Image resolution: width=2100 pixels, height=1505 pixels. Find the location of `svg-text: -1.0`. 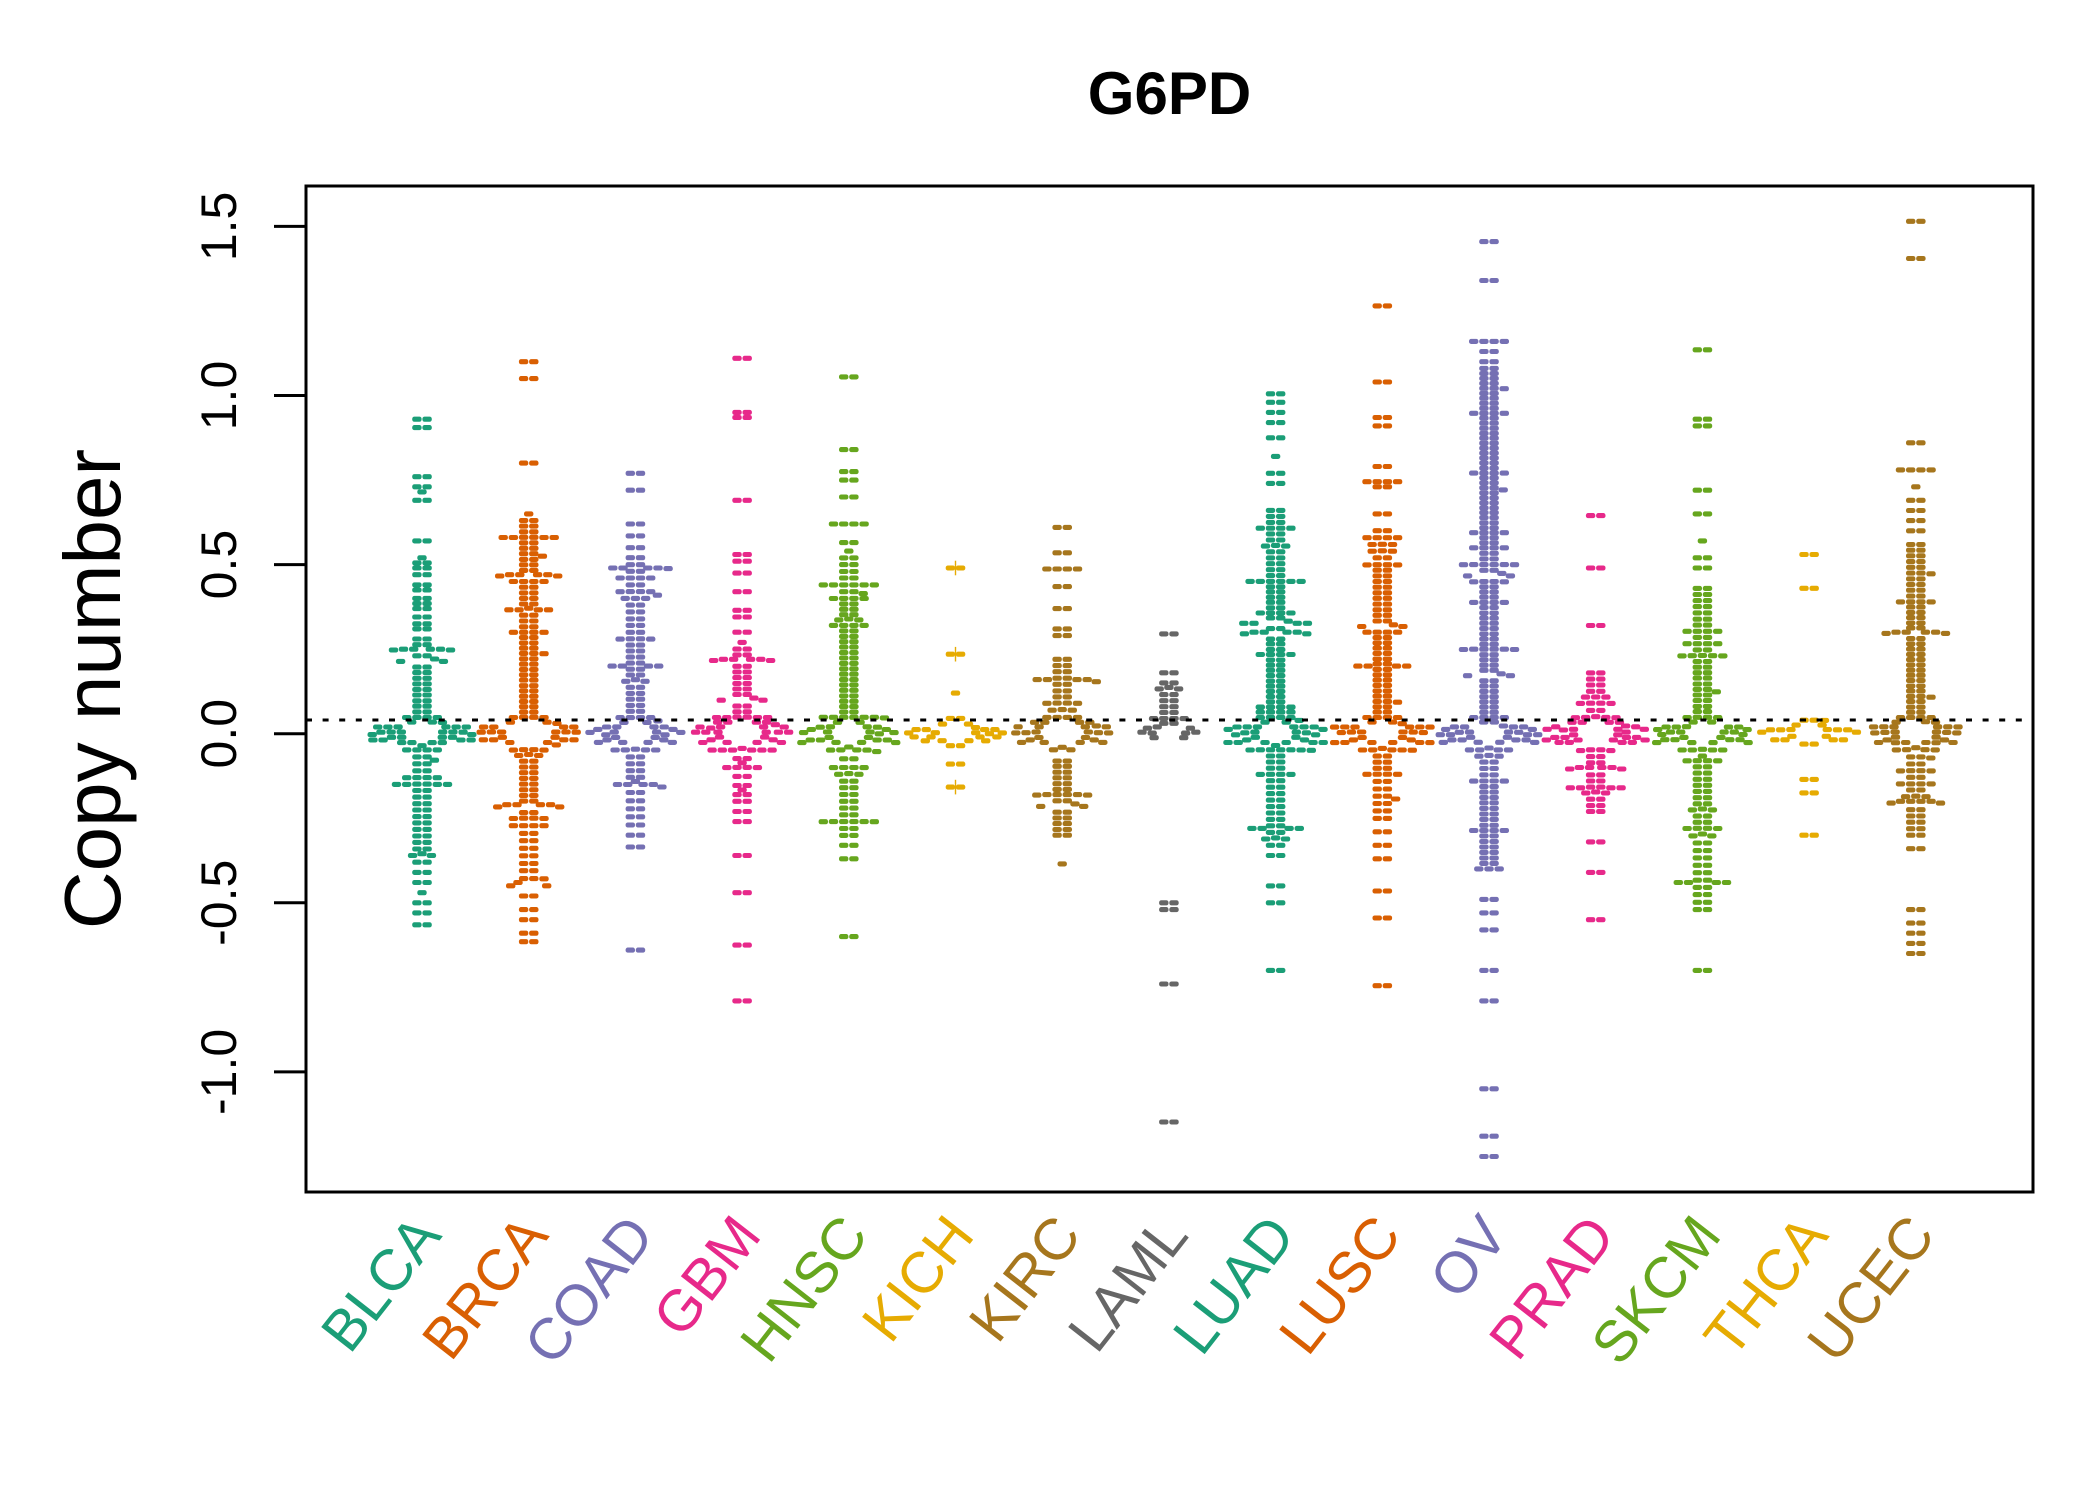

svg-text: -1.0 is located at coordinates (219, 1072).